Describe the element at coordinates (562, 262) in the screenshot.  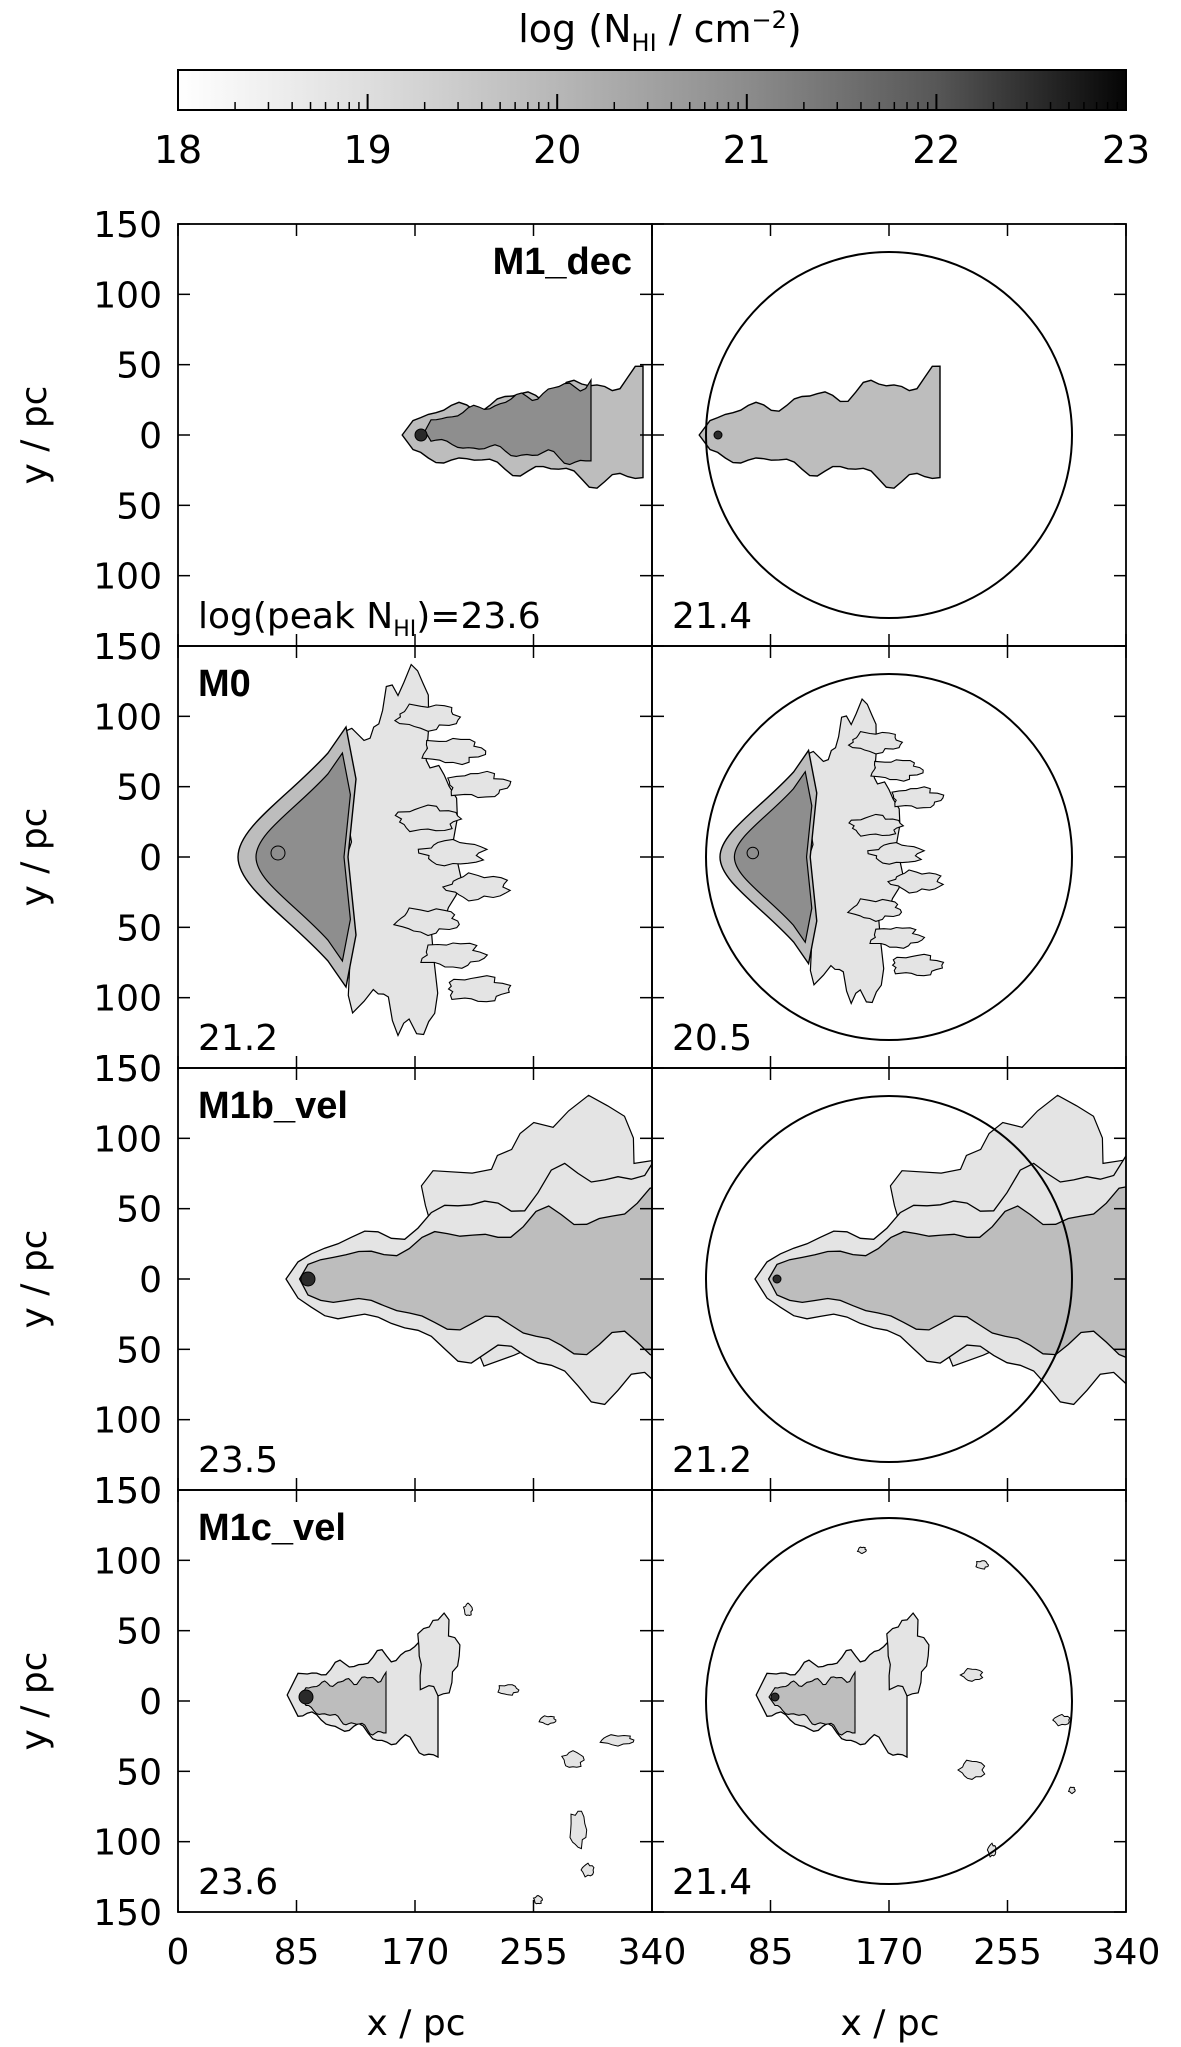
I see `panel-name: M1_dec` at that location.